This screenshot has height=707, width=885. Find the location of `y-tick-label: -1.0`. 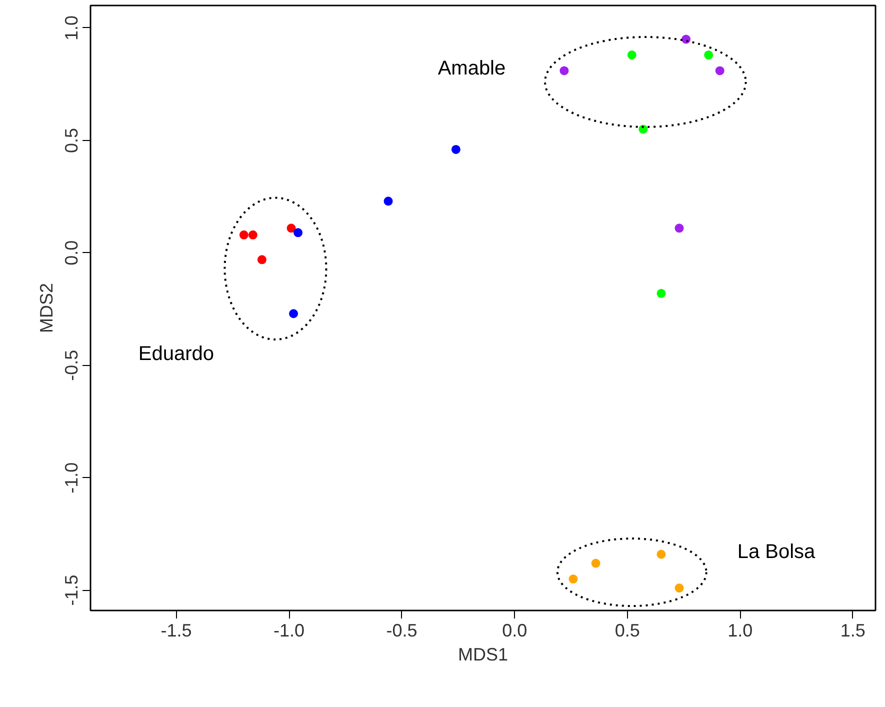

y-tick-label: -1.0 is located at coordinates (72, 478).